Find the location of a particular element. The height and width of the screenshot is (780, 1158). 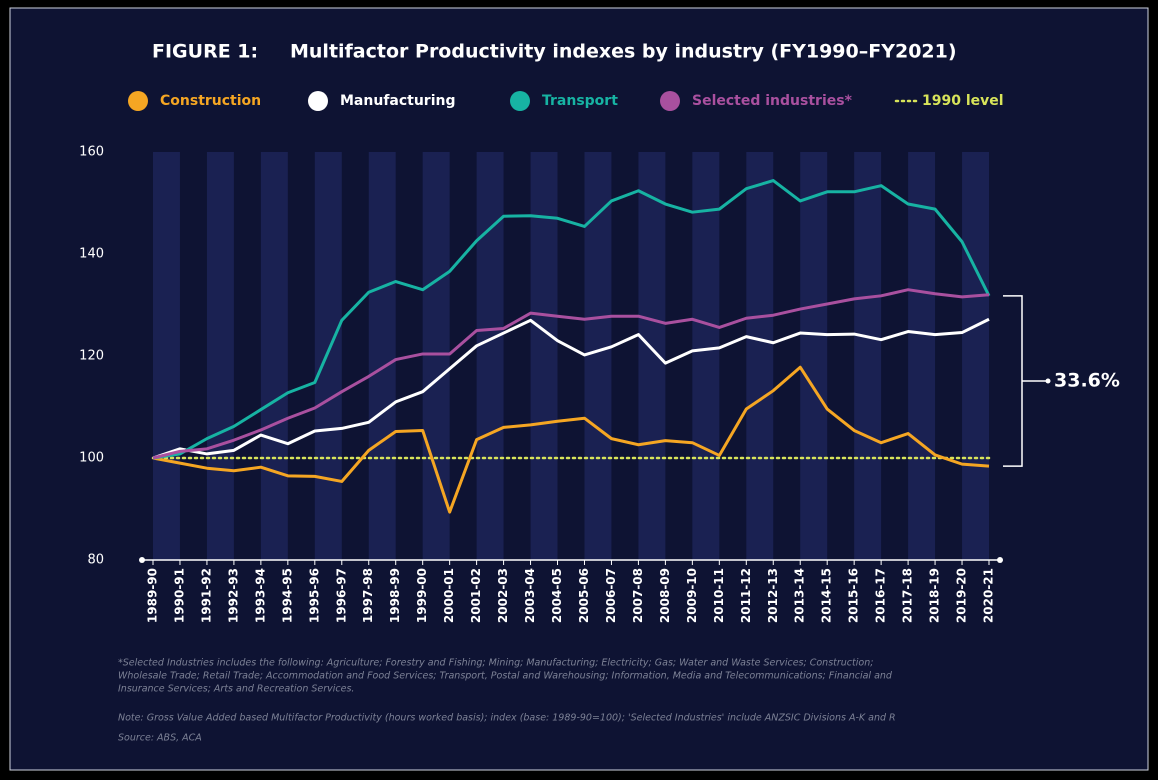

x-tick-label: 2015-16 is located at coordinates (854, 595).